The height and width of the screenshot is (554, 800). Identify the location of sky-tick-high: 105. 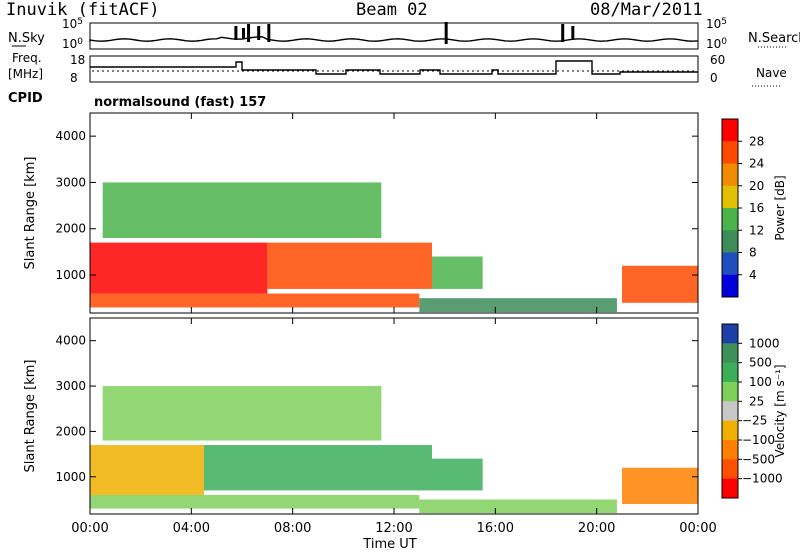
(72, 24).